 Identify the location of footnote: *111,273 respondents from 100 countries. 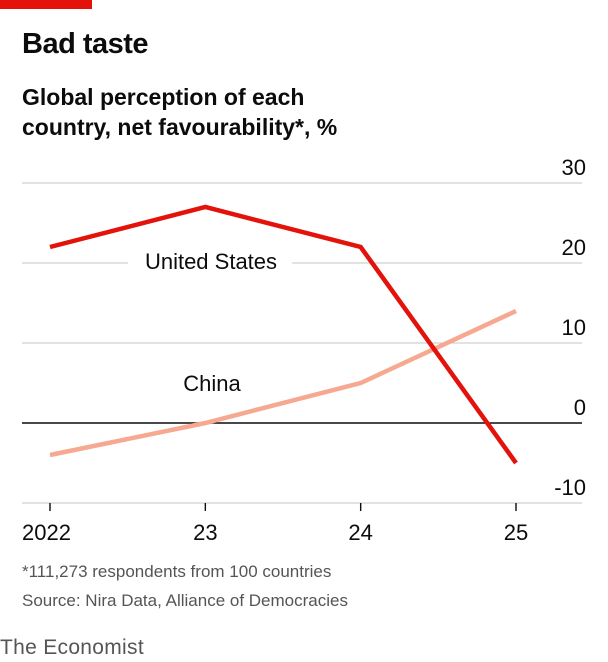
(177, 571).